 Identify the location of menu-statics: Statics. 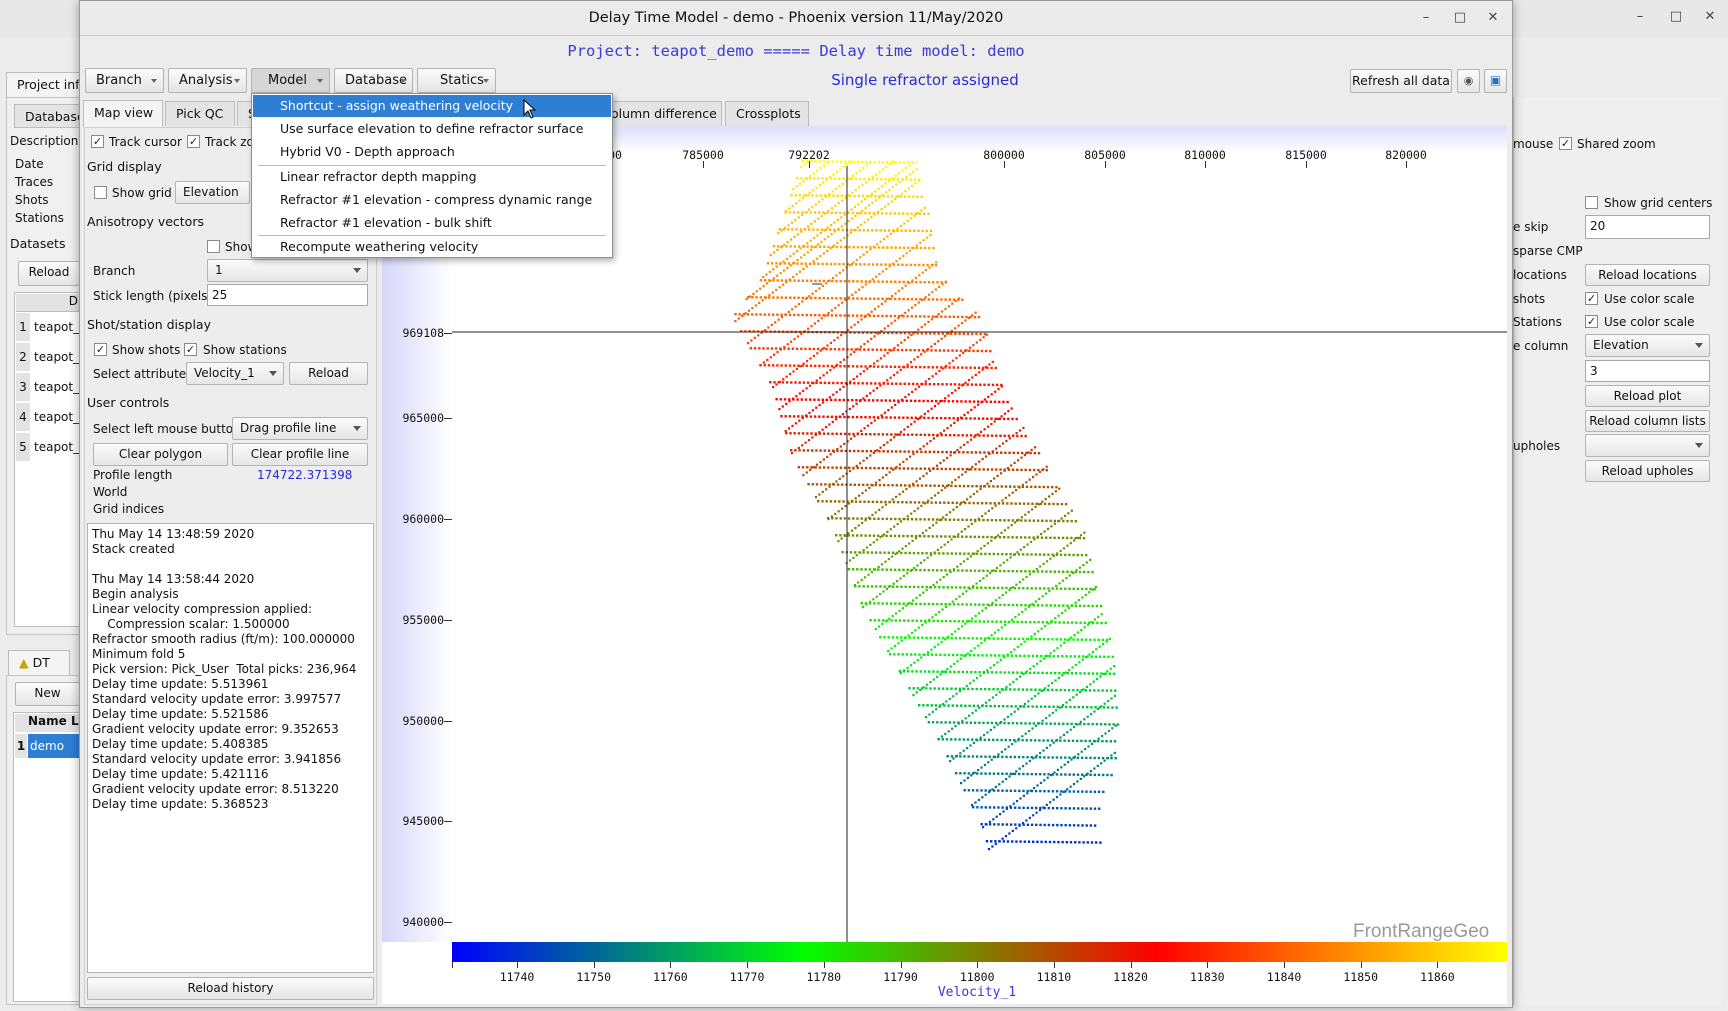
(456, 80).